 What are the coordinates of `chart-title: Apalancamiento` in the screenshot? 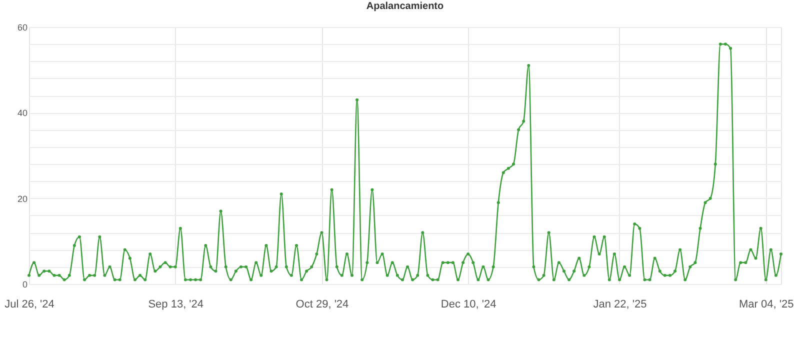 It's located at (405, 6).